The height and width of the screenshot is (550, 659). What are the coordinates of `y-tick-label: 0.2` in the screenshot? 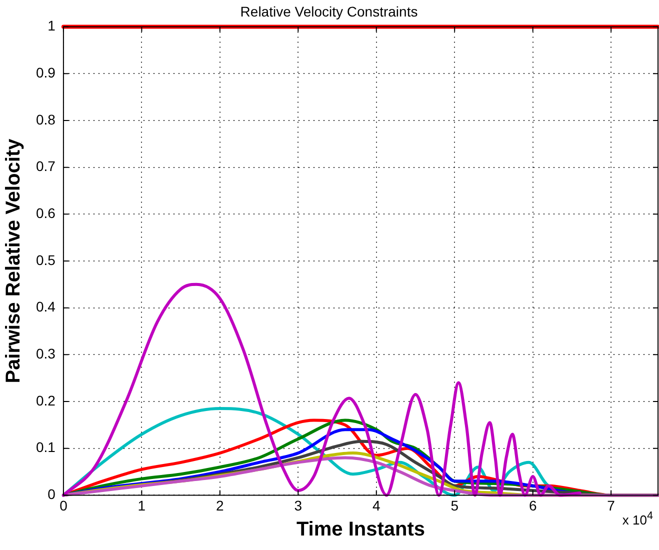 It's located at (46, 400).